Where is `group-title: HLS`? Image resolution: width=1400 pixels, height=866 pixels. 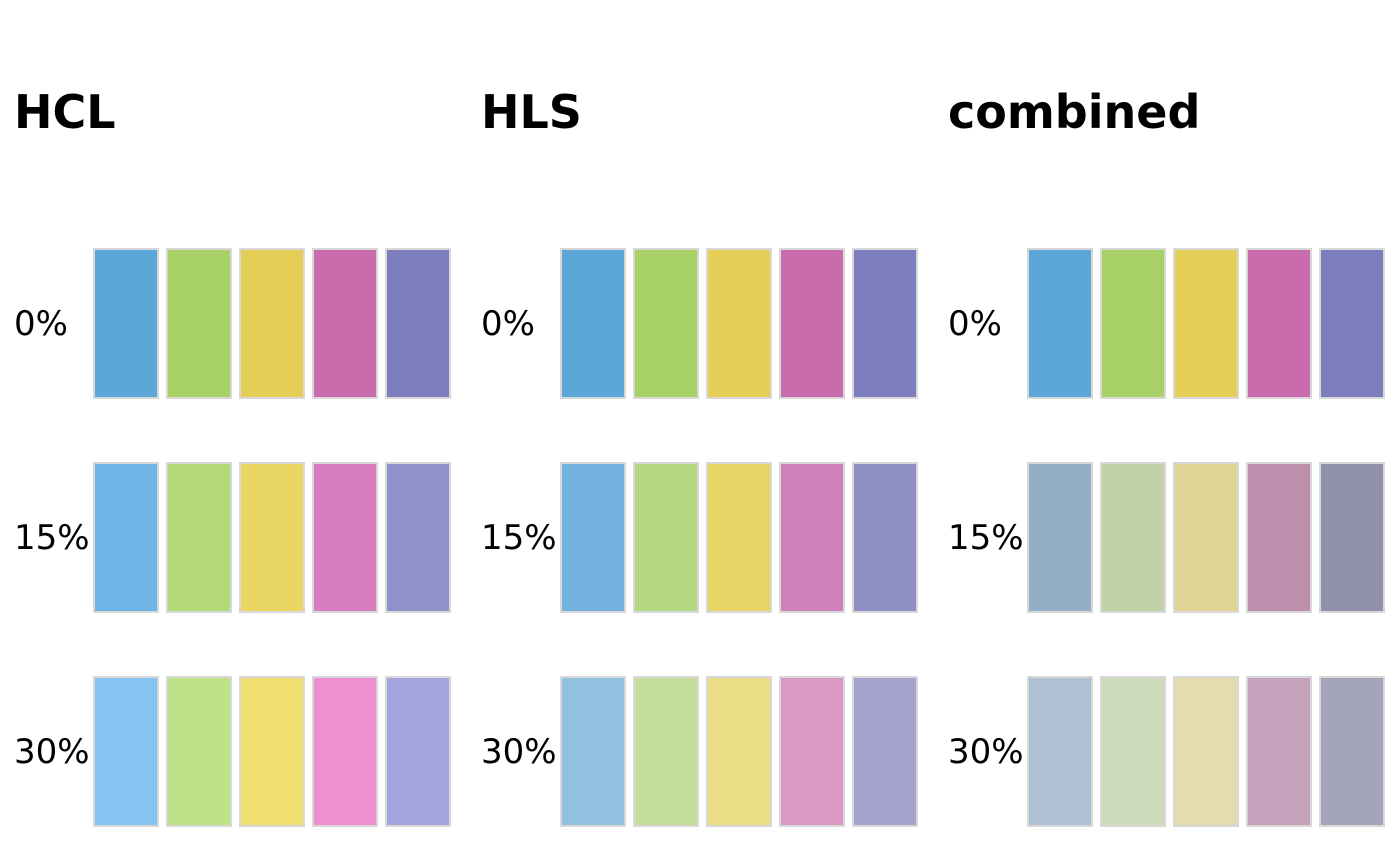 group-title: HLS is located at coordinates (531, 112).